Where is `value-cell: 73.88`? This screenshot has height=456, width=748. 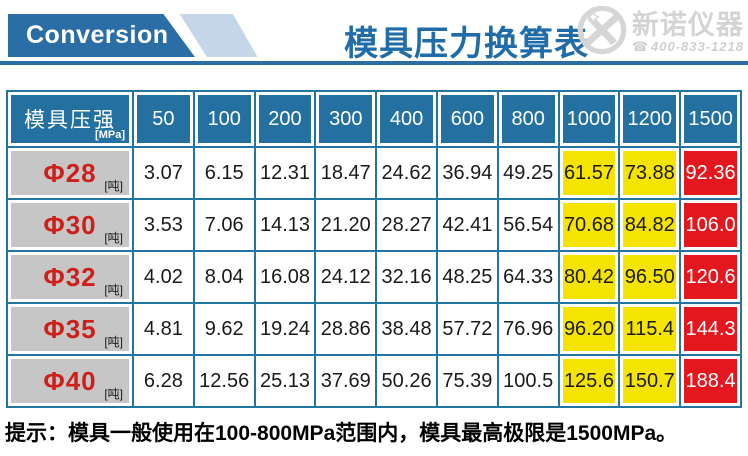 value-cell: 73.88 is located at coordinates (650, 173).